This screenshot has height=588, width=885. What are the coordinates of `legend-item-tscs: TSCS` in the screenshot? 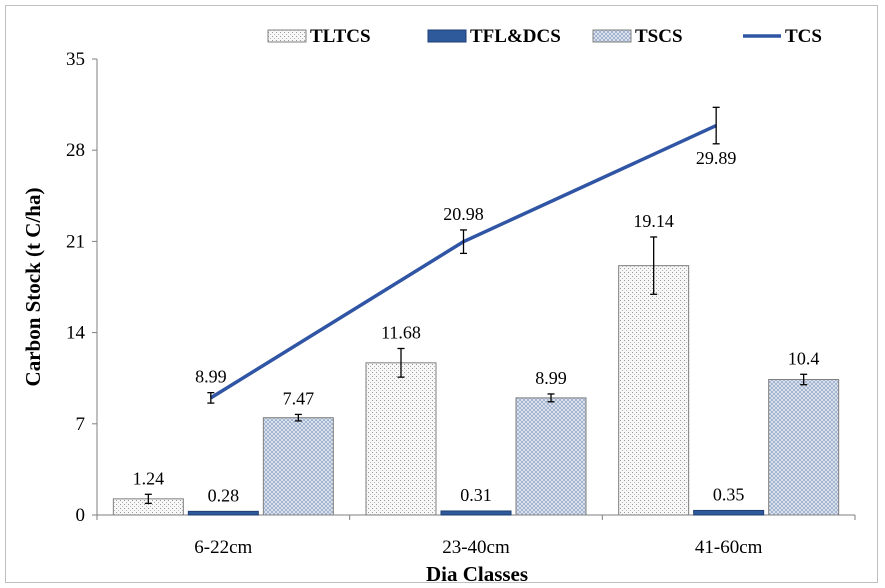 It's located at (637, 36).